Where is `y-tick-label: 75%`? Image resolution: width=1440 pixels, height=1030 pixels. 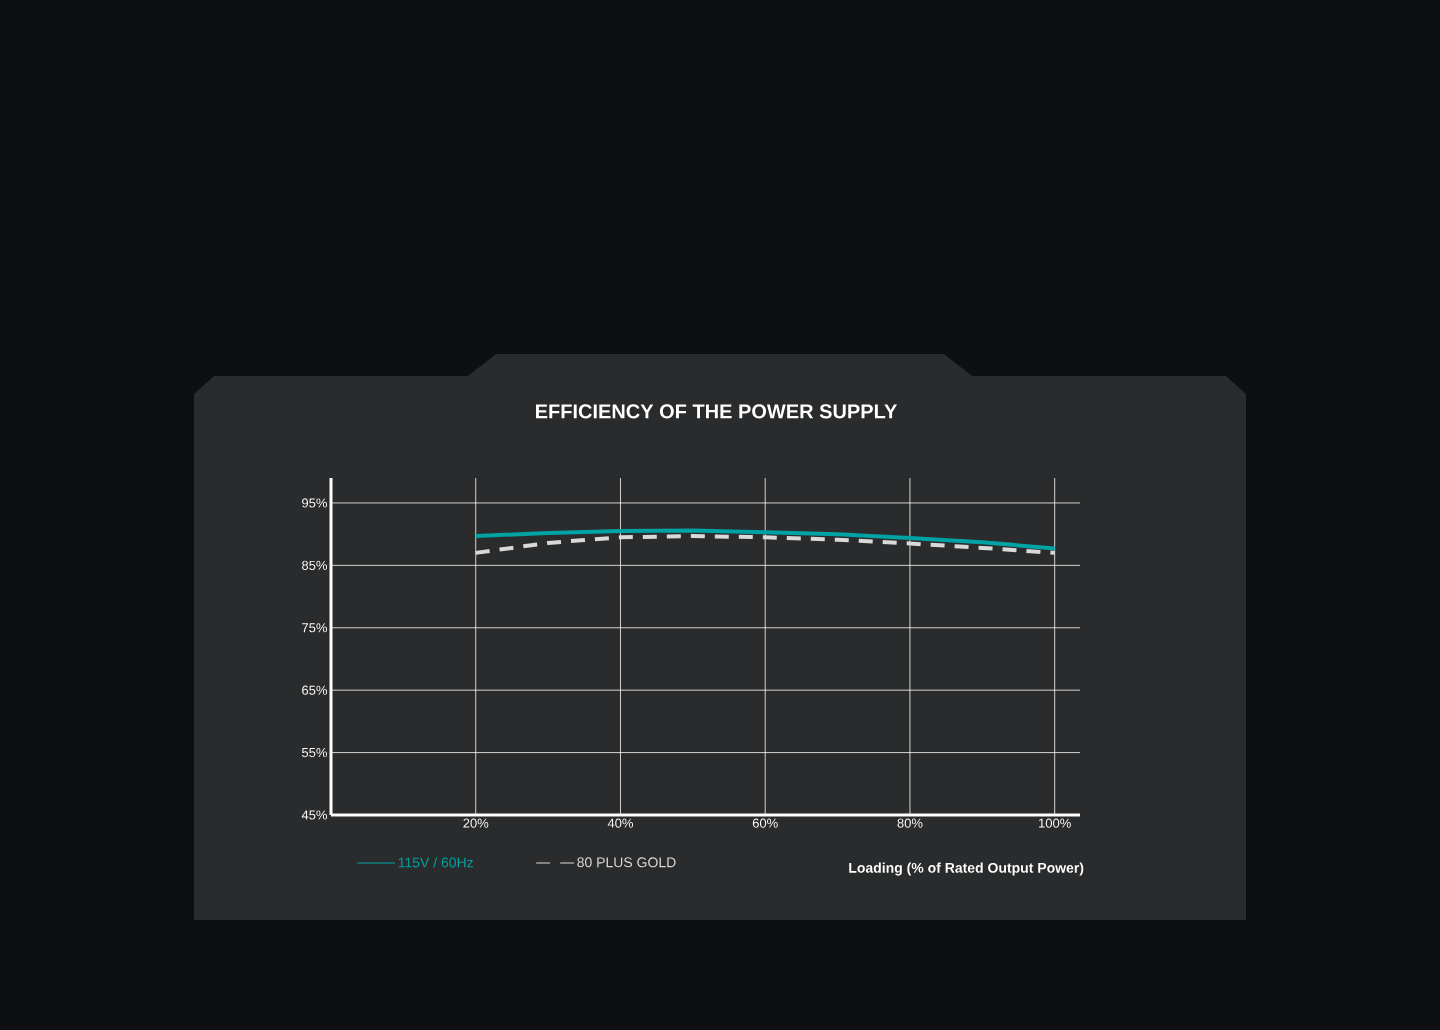
y-tick-label: 75% is located at coordinates (315, 628).